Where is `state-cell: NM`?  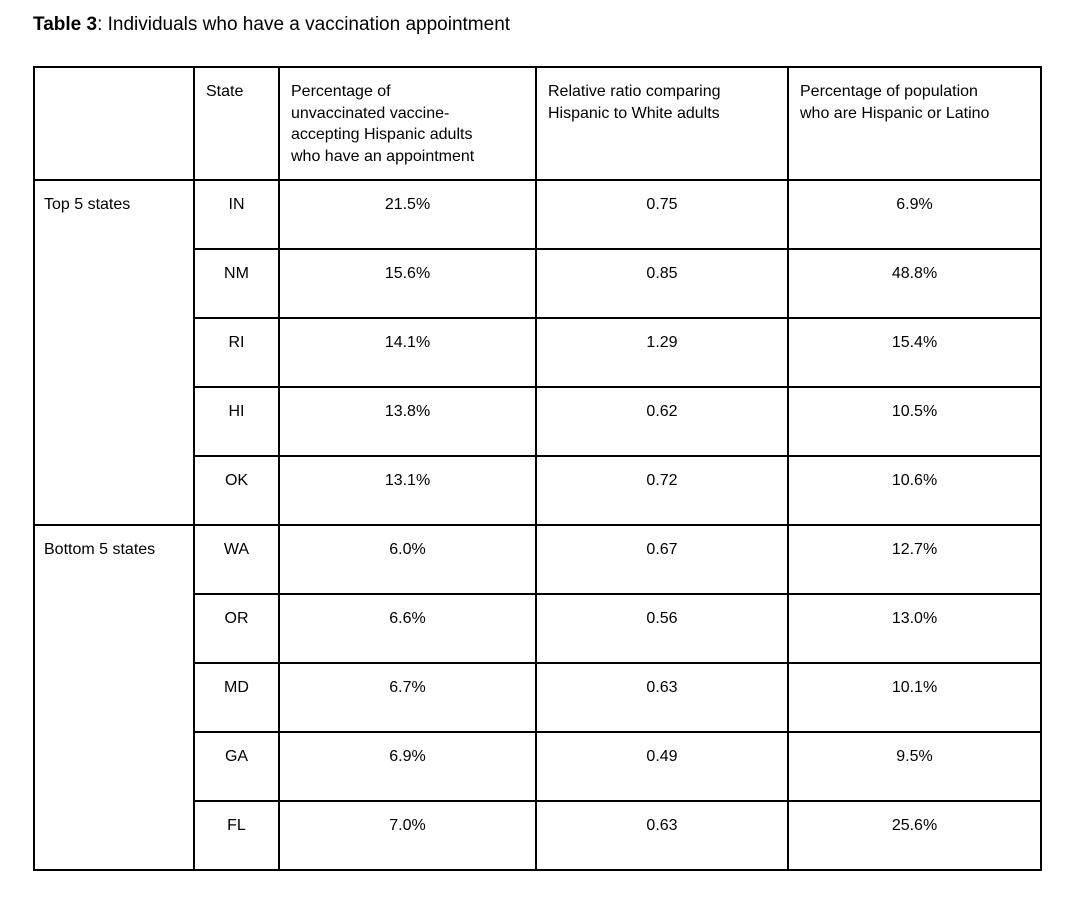
state-cell: NM is located at coordinates (236, 283).